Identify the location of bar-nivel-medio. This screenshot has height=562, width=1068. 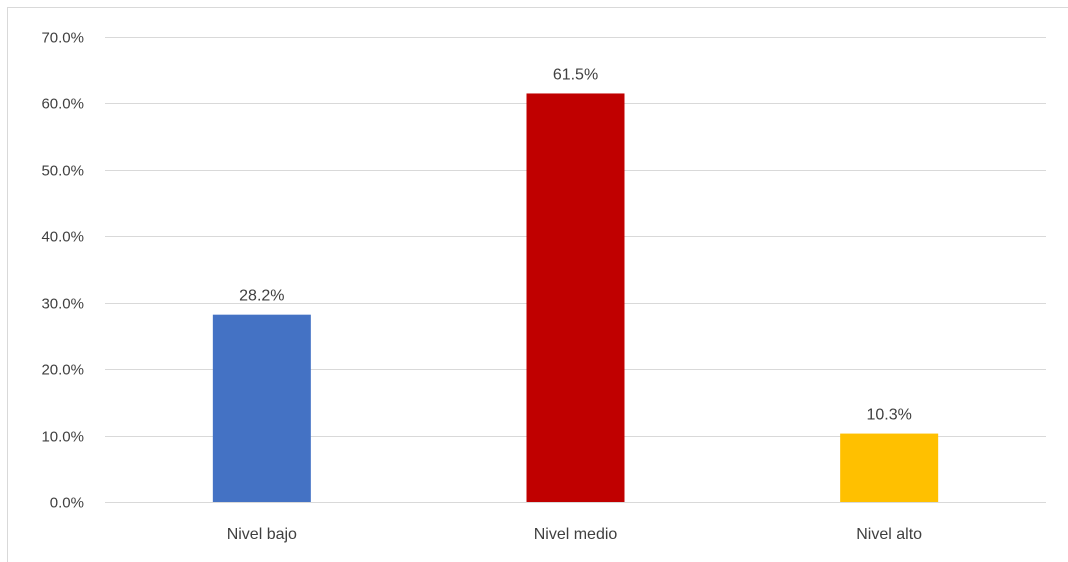
(575, 297).